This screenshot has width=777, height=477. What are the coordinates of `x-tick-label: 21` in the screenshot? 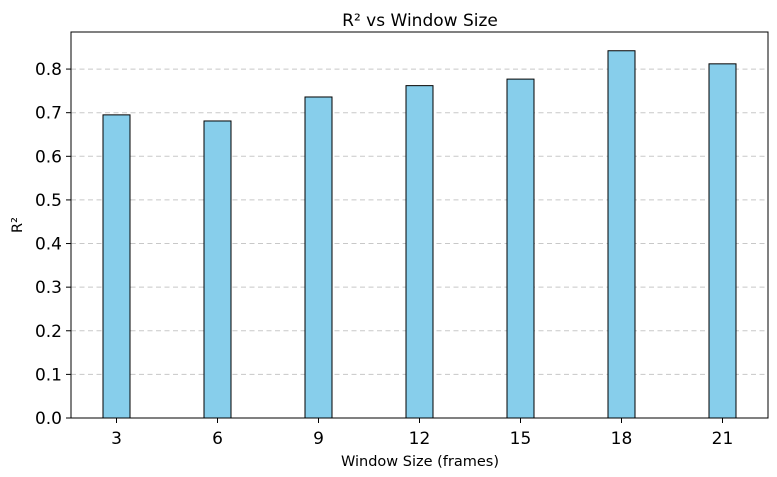 It's located at (723, 439).